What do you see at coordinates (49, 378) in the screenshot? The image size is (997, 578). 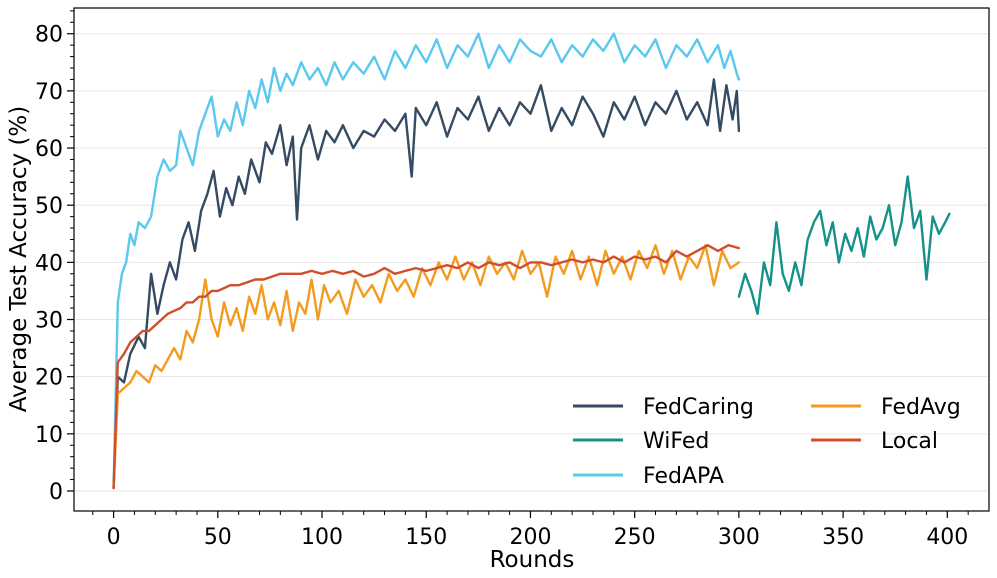 I see `y-tick-label: 20` at bounding box center [49, 378].